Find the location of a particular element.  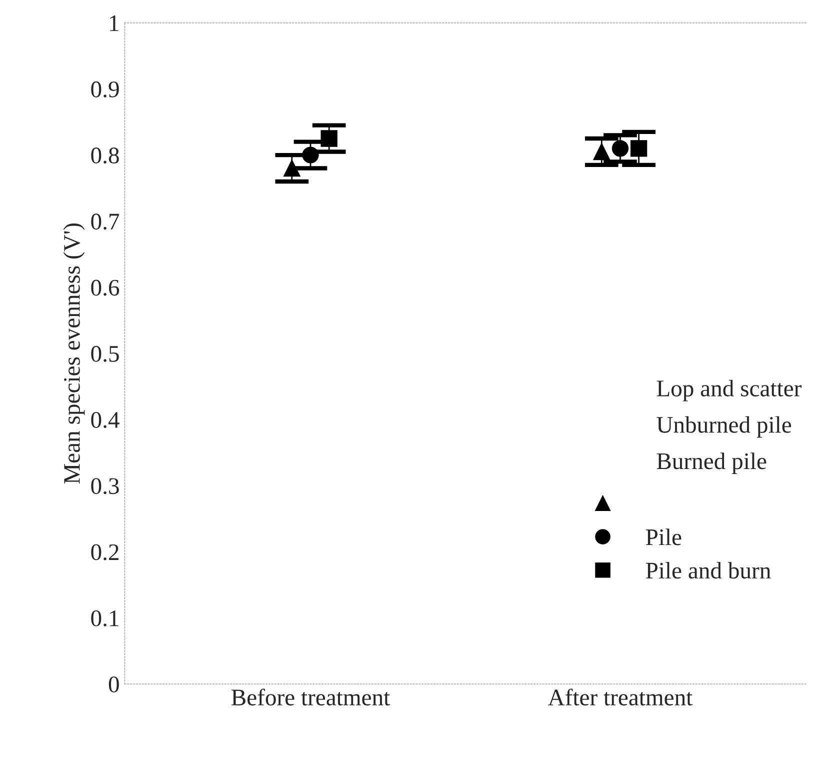

y-tick-label: 1 is located at coordinates (114, 23).